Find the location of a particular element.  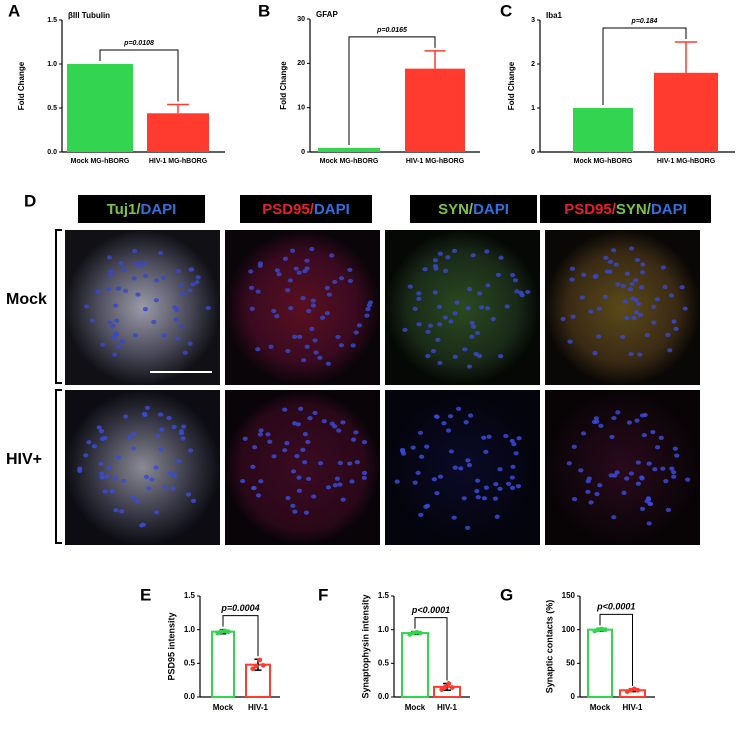

error-bar is located at coordinates (435, 59).